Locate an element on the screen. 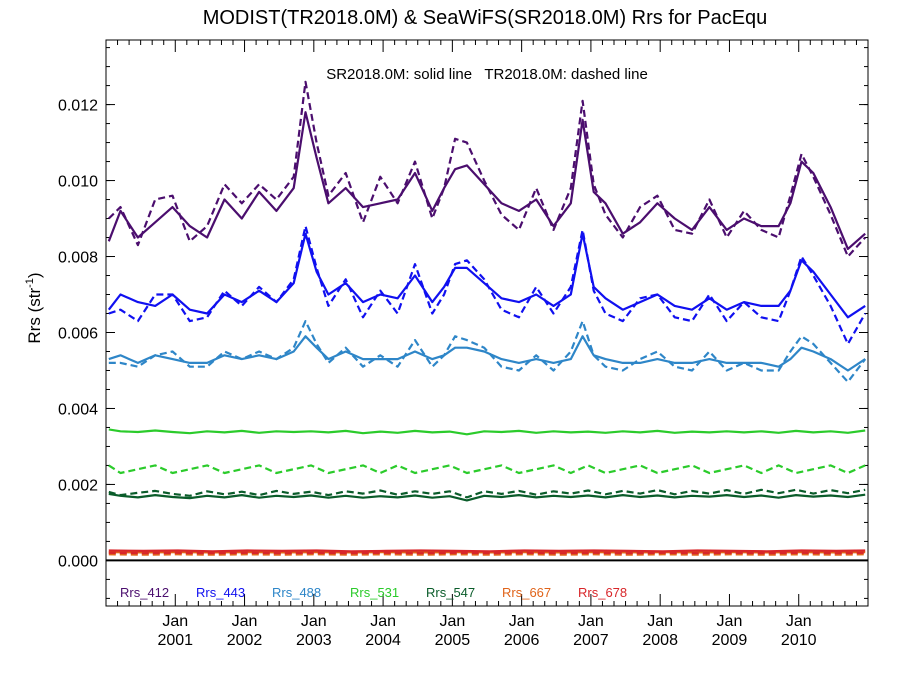 Image resolution: width=900 pixels, height=675 pixels. x-tick-year-label: 2002 is located at coordinates (245, 640).